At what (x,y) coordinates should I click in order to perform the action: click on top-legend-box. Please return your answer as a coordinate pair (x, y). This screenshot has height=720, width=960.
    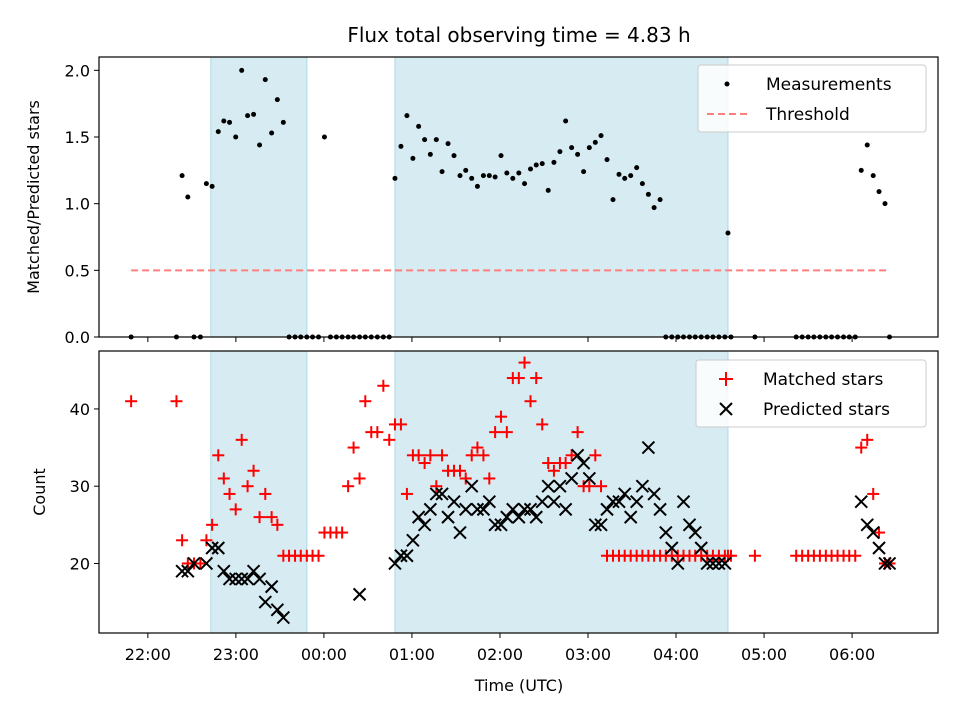
    Looking at the image, I should click on (812, 98).